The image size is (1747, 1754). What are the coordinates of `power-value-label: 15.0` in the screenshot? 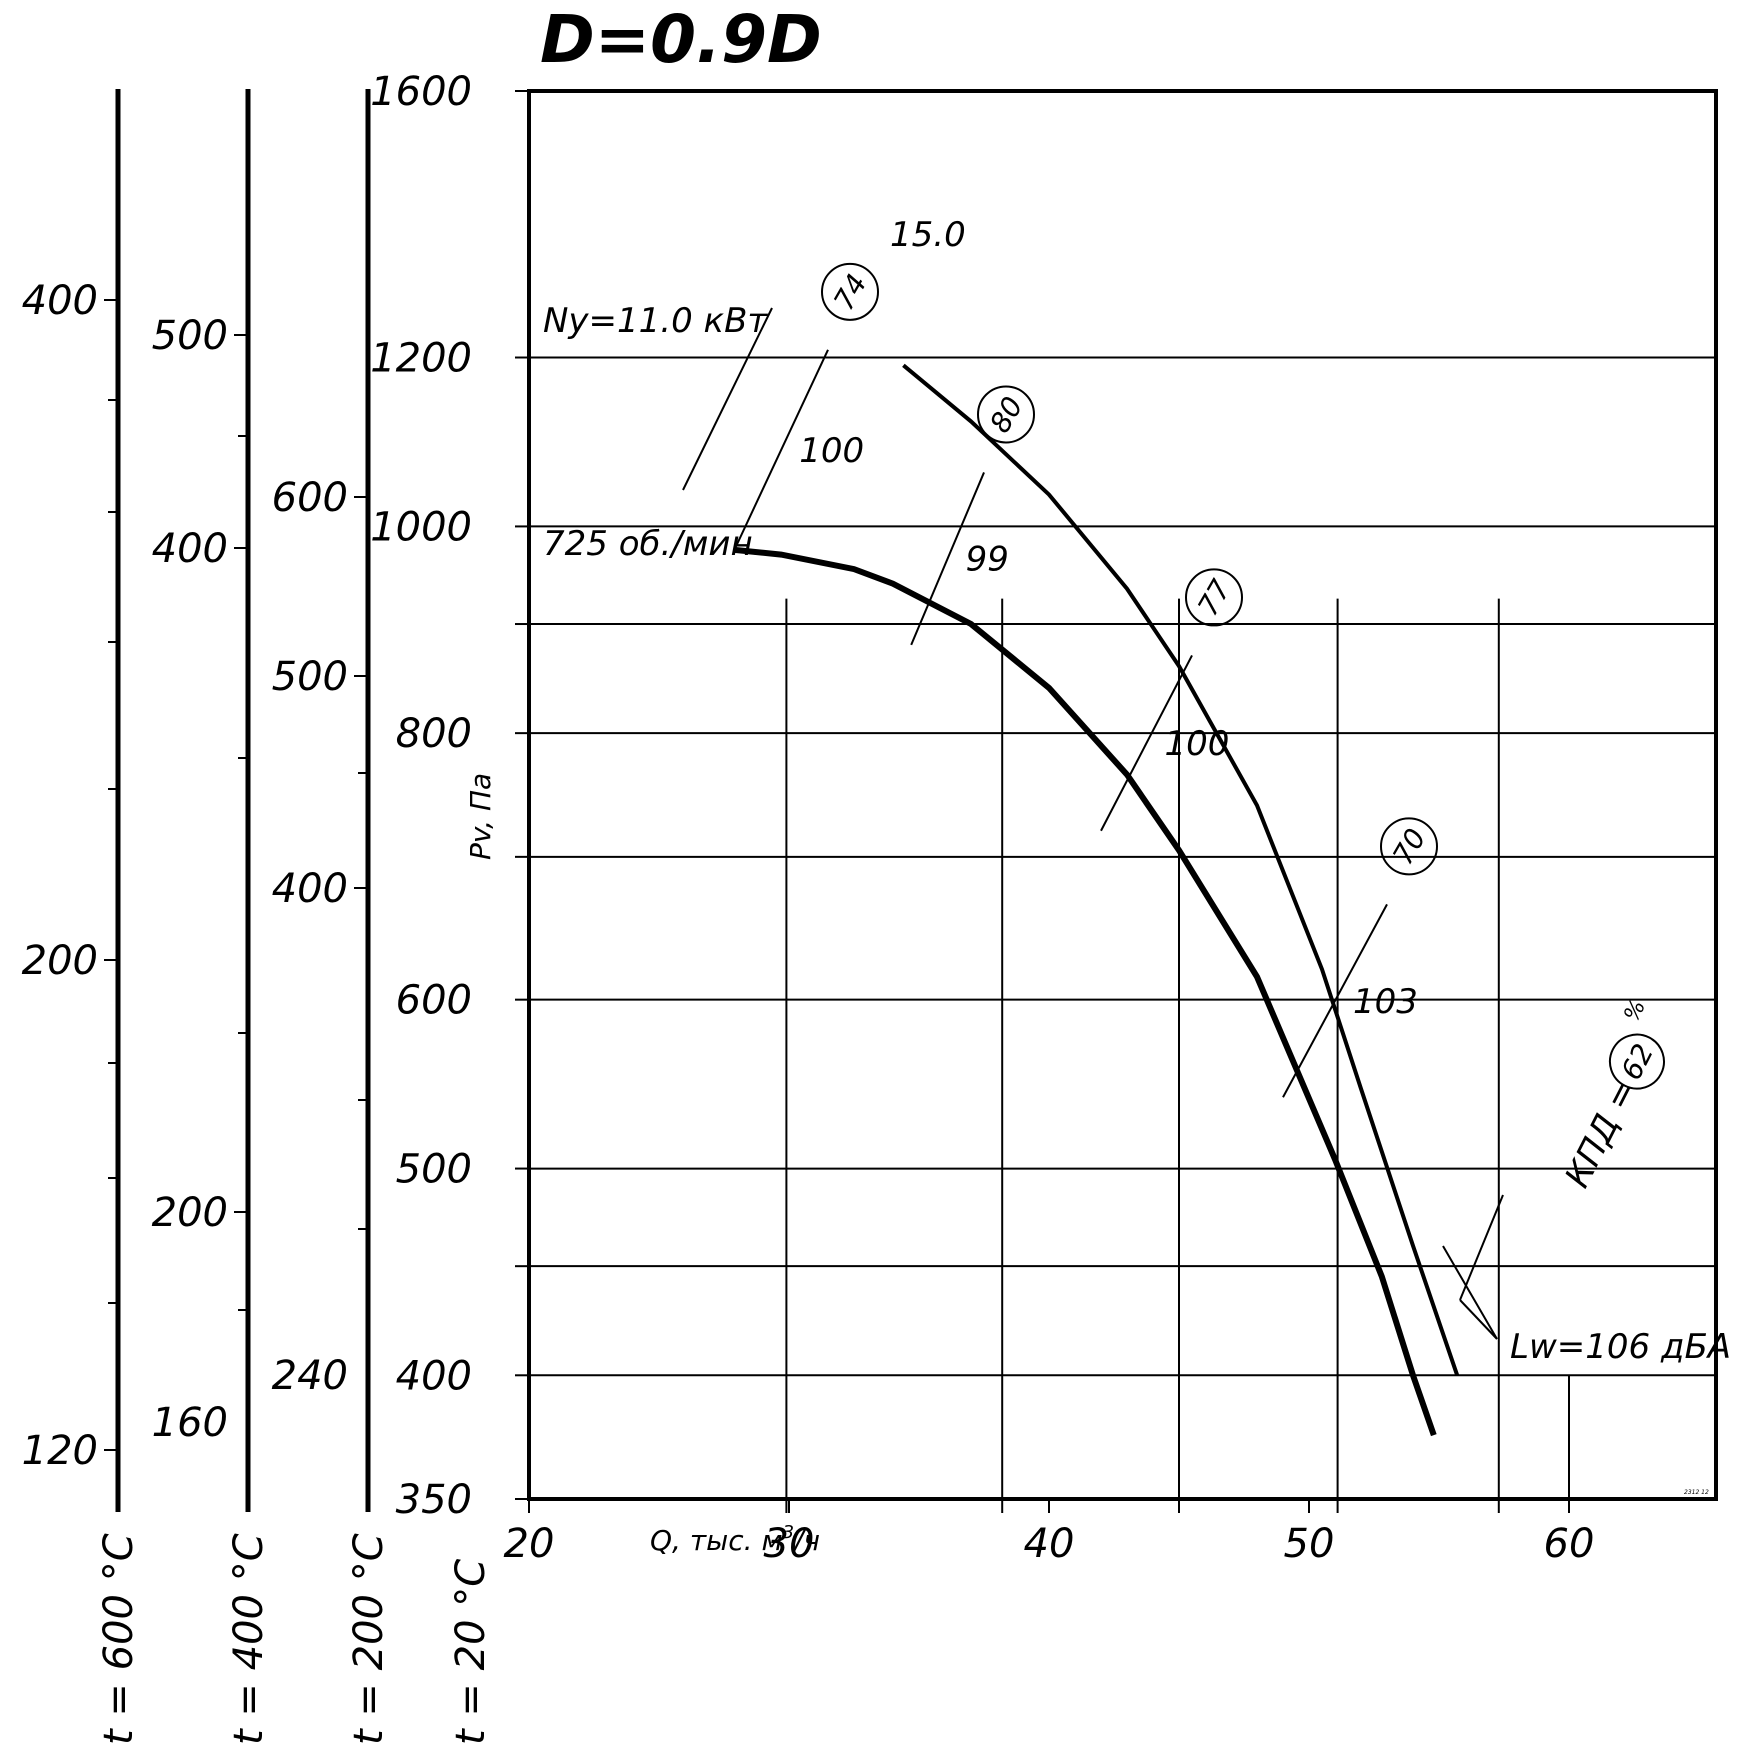 It's located at (928, 235).